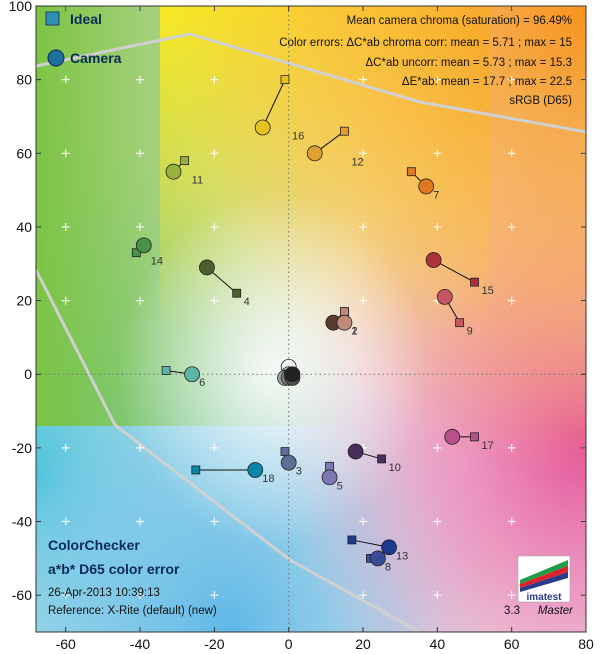 The image size is (600, 654). What do you see at coordinates (274, 103) in the screenshot?
I see `error-vector` at bounding box center [274, 103].